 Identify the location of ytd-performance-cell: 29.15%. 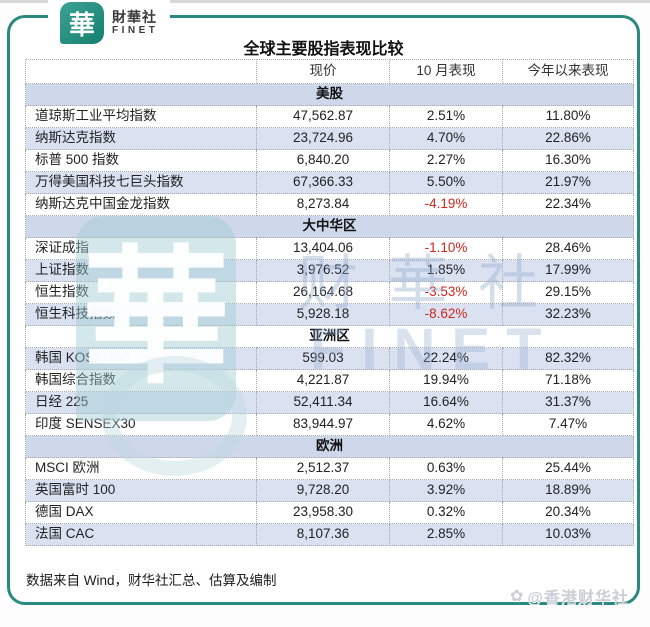
(568, 292).